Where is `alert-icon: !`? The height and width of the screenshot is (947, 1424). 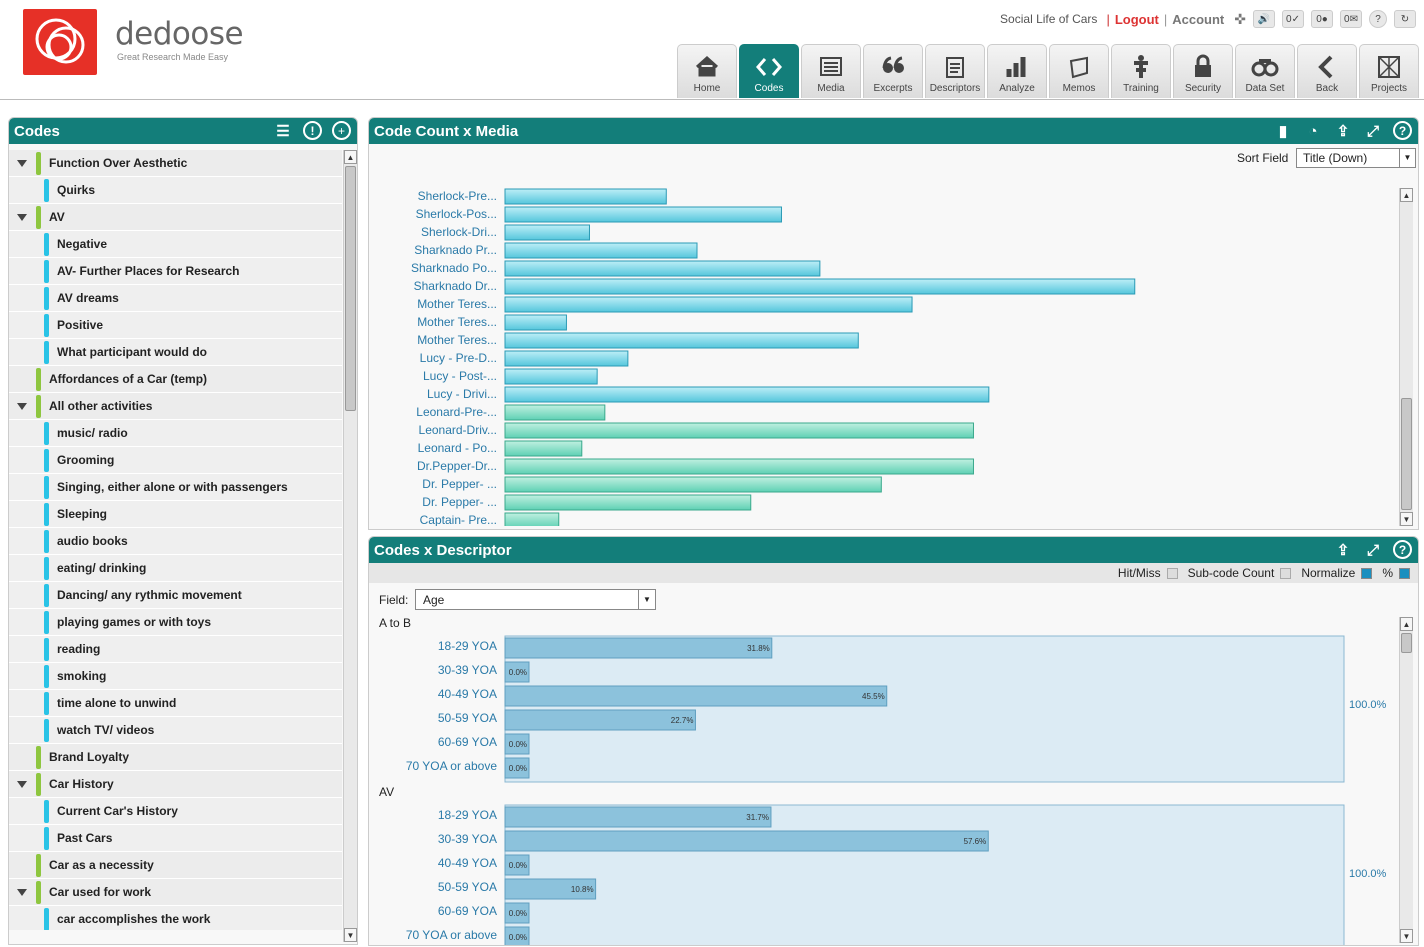
alert-icon: ! is located at coordinates (312, 130).